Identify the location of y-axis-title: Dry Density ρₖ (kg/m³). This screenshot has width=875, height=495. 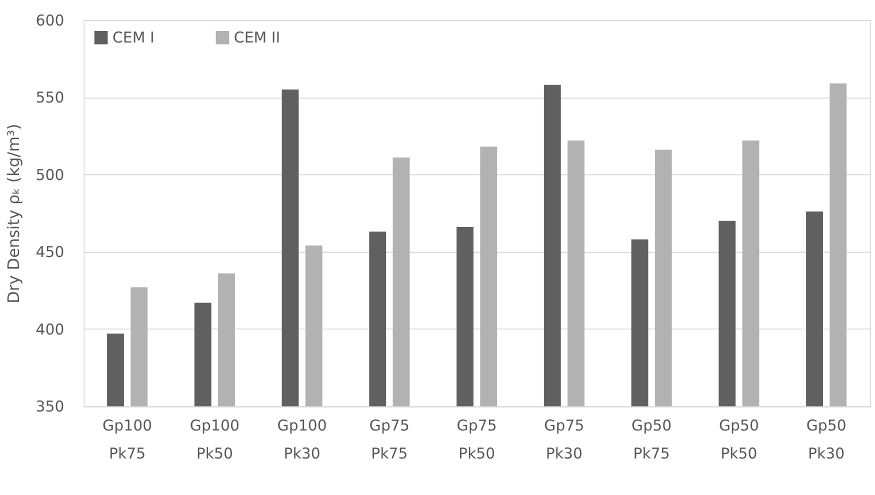
(13, 214).